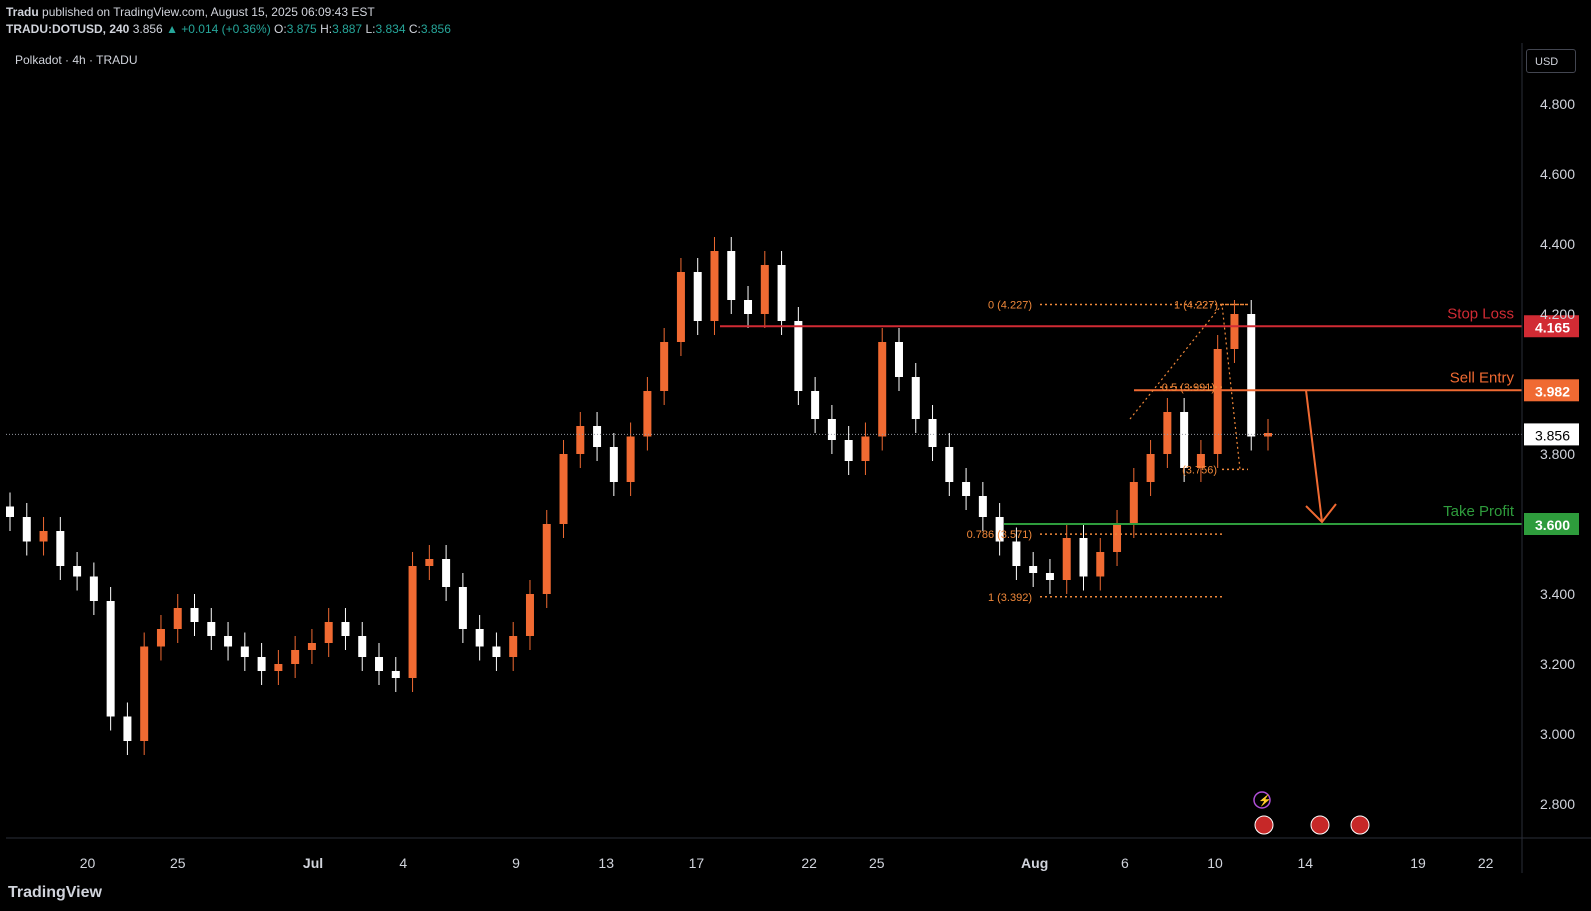  What do you see at coordinates (1314, 456) in the screenshot?
I see `projection-arrow` at bounding box center [1314, 456].